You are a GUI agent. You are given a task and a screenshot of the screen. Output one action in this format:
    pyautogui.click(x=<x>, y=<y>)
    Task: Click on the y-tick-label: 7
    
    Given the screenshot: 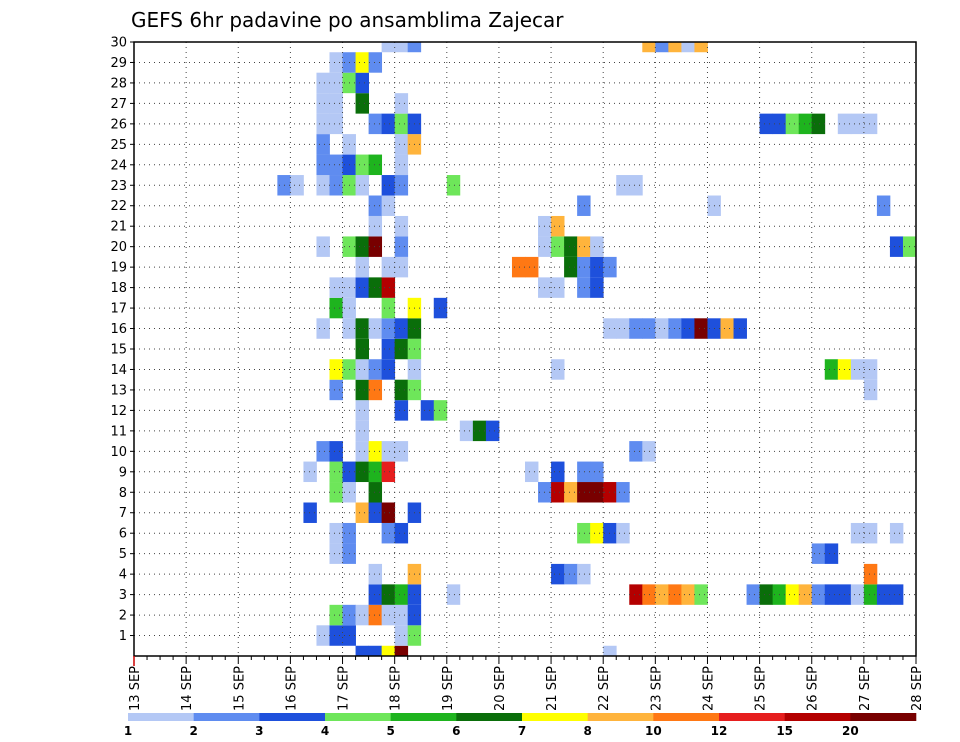 What is the action you would take?
    pyautogui.click(x=123, y=513)
    